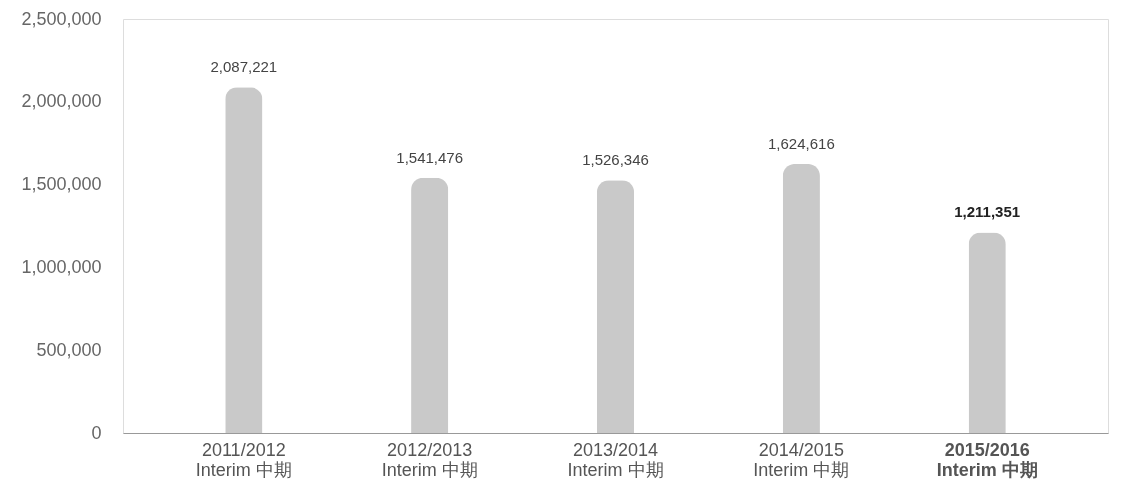  Describe the element at coordinates (430, 157) in the screenshot. I see `data-label: 1,541,476` at that location.